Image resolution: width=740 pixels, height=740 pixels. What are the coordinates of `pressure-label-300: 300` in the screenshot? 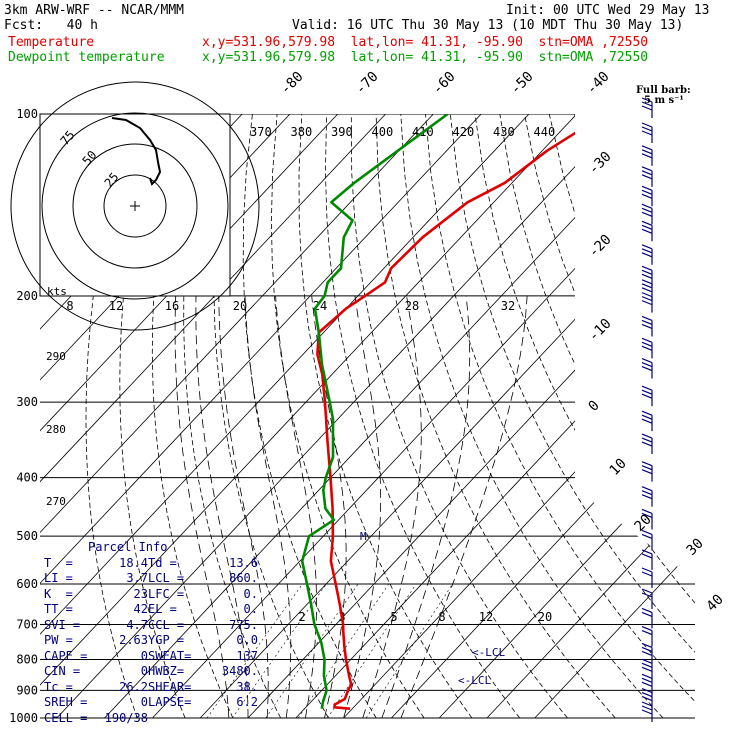 It's located at (27, 402).